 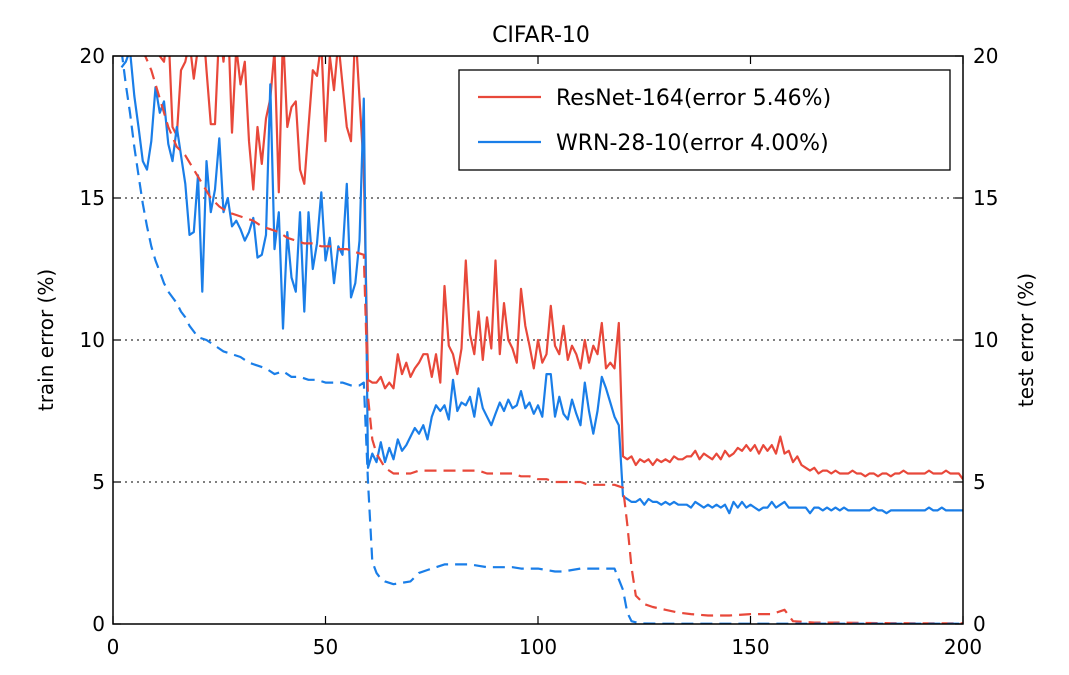 What do you see at coordinates (692, 143) in the screenshot?
I see `legend-entry-wrn: WRN-28-10(error 4.00%)` at bounding box center [692, 143].